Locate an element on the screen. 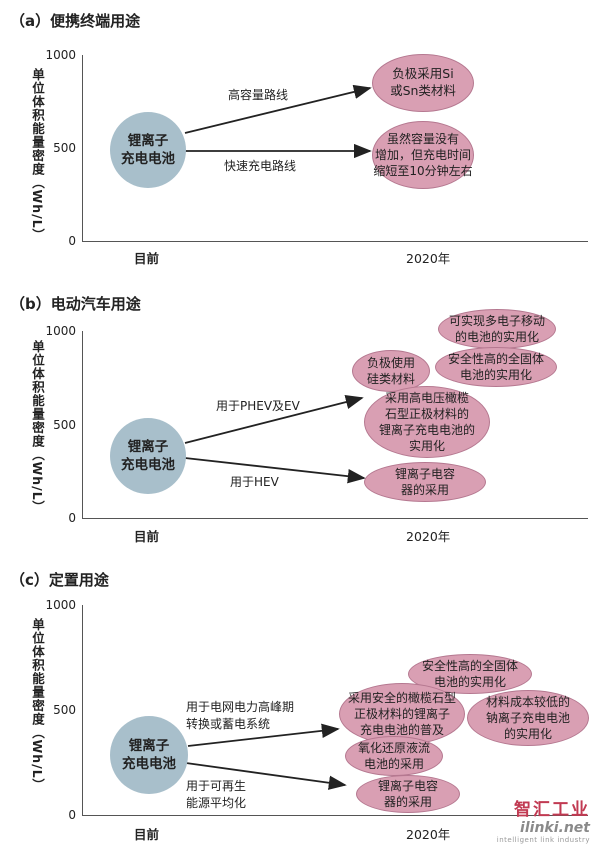 The height and width of the screenshot is (852, 600). watermark-tagline: intelligent link industry is located at coordinates (543, 840).